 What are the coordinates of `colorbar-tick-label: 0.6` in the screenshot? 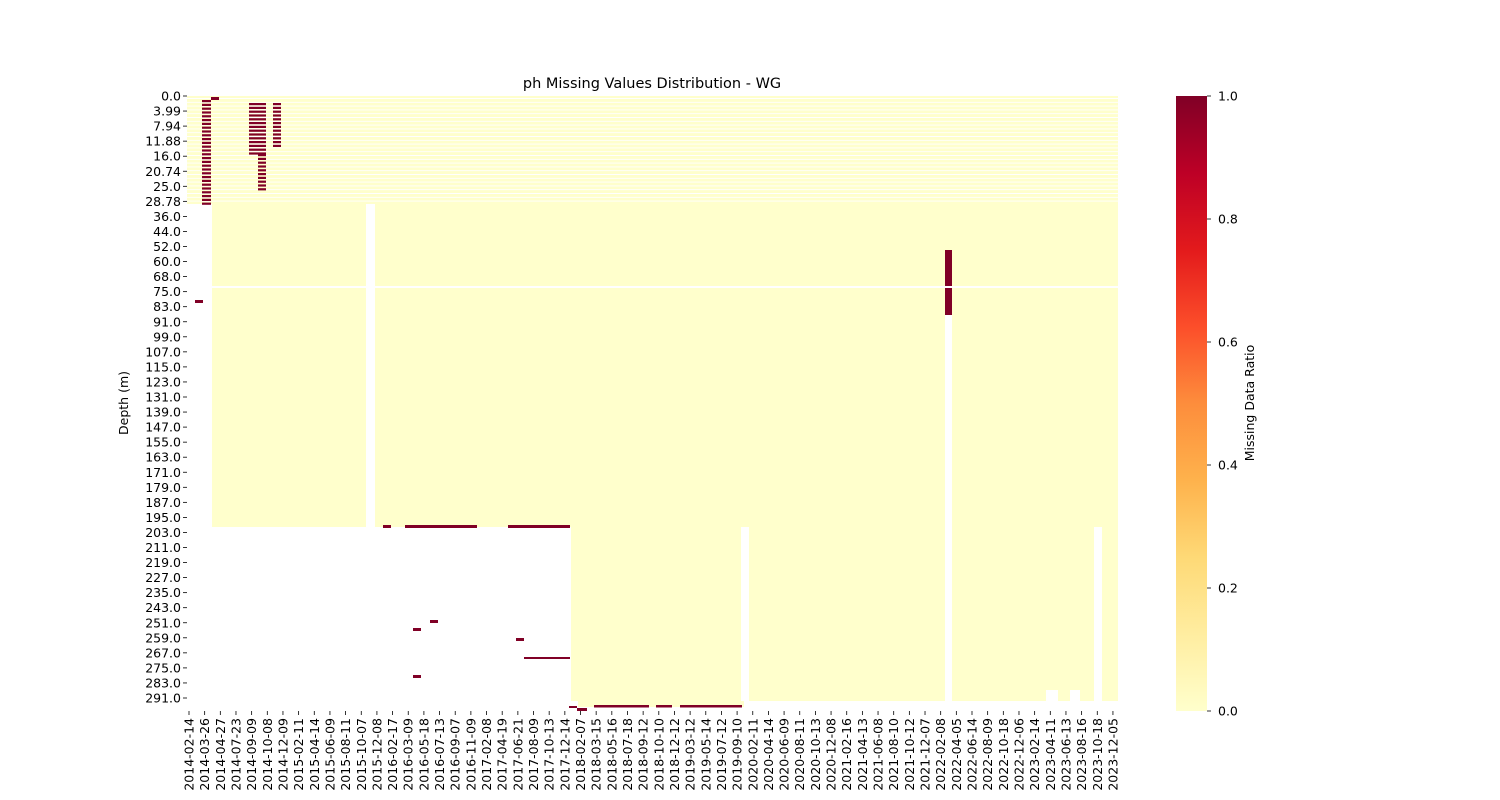 It's located at (1228, 342).